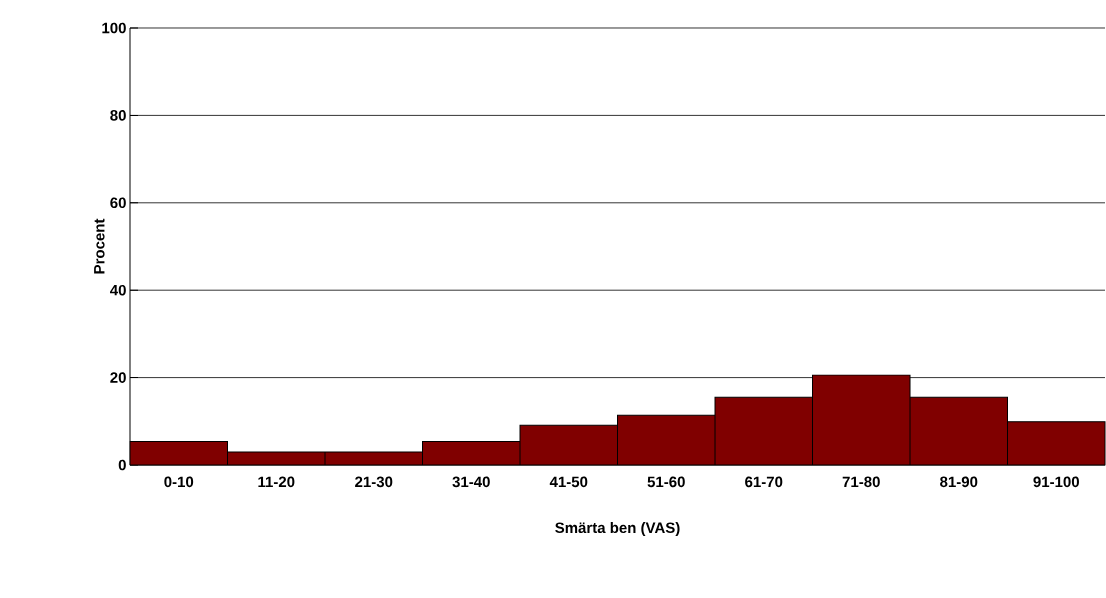 The width and height of the screenshot is (1106, 598). Describe the element at coordinates (764, 482) in the screenshot. I see `x-tick-label: 61-70` at that location.